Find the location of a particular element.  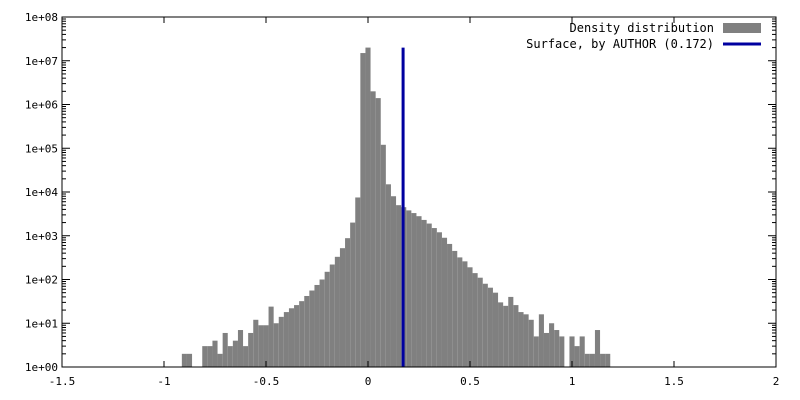

y-tick-label: 1e+05 is located at coordinates (41, 148).